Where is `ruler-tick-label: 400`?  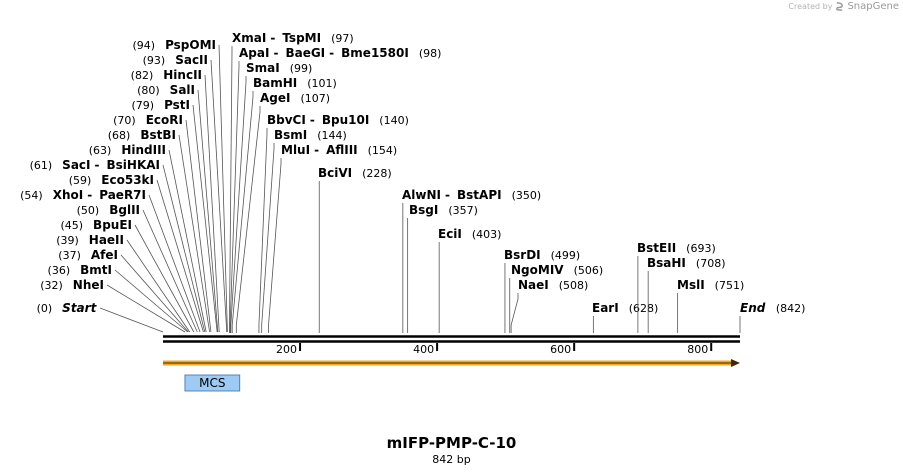
ruler-tick-label: 400 is located at coordinates (423, 349).